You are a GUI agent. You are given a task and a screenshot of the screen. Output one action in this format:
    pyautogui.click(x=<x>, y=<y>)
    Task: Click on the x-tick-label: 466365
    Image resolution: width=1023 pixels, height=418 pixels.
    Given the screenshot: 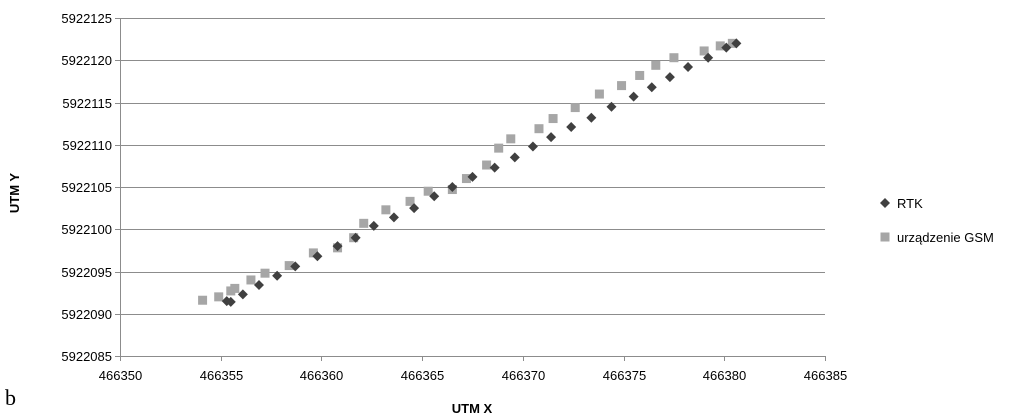 What is the action you would take?
    pyautogui.click(x=422, y=375)
    